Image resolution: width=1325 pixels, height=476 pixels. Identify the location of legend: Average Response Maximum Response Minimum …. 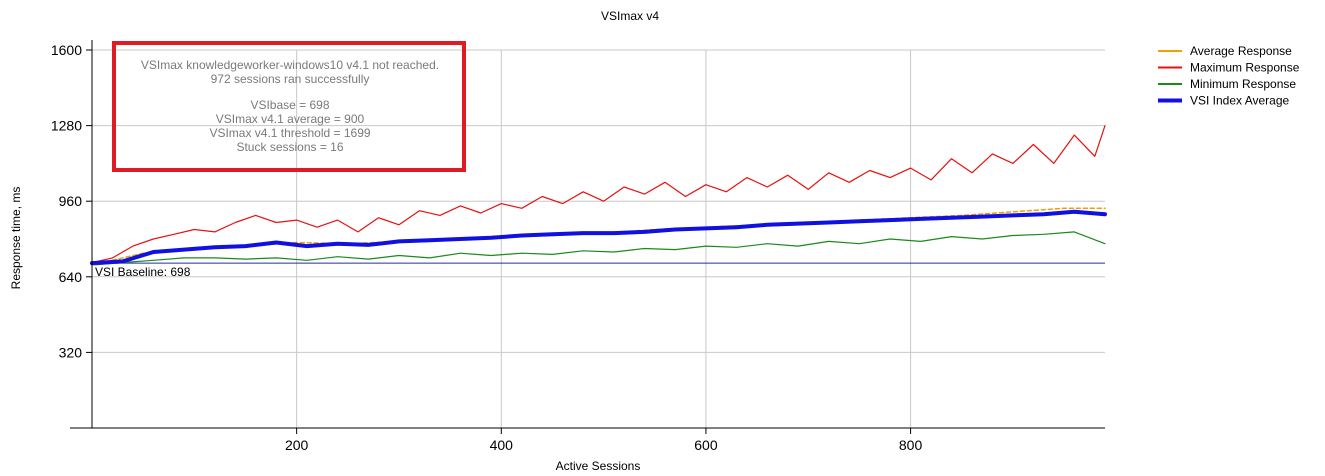
(1229, 76).